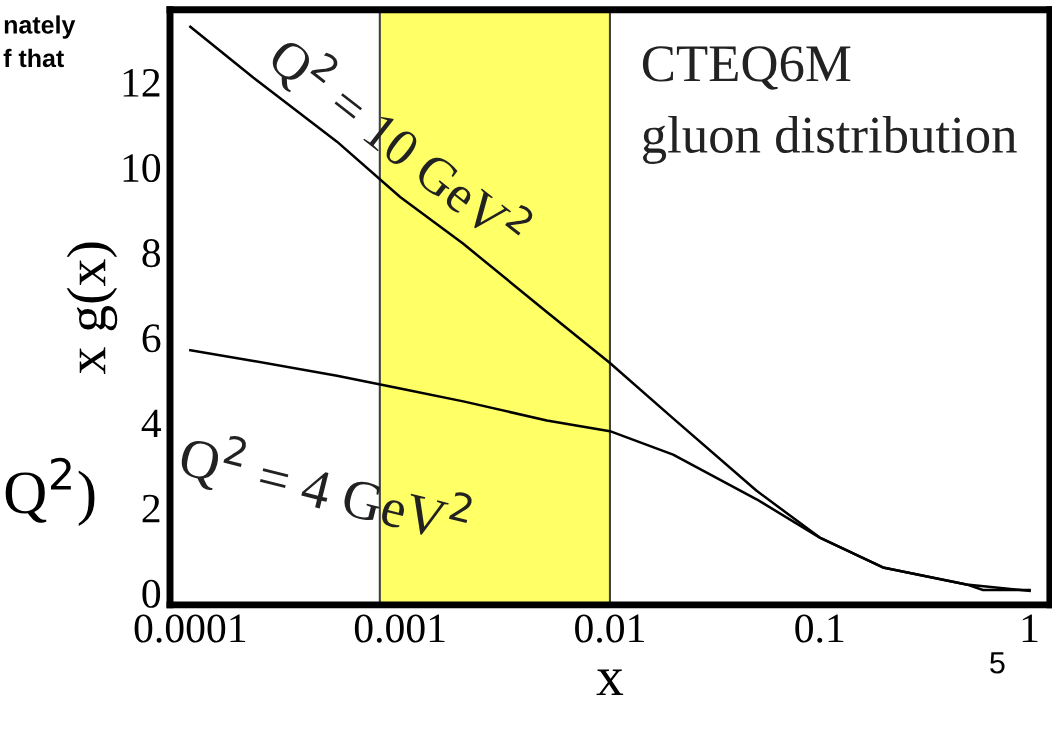 This screenshot has height=744, width=1052. Describe the element at coordinates (151, 253) in the screenshot. I see `y-tick-label: 8` at that location.